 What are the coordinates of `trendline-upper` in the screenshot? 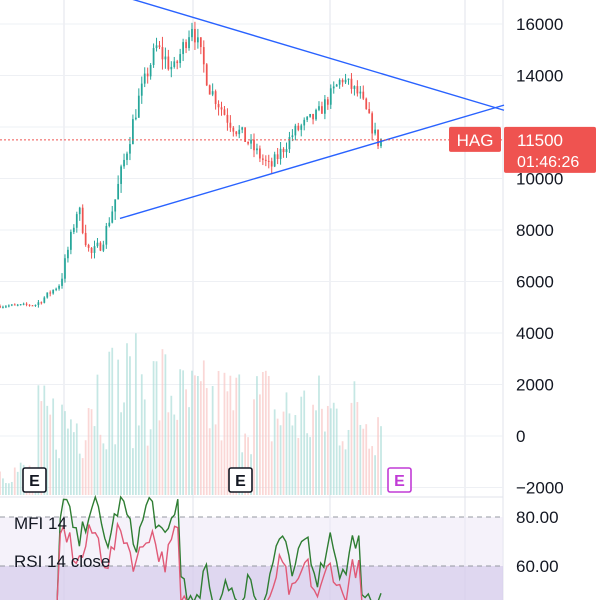 It's located at (317, 55).